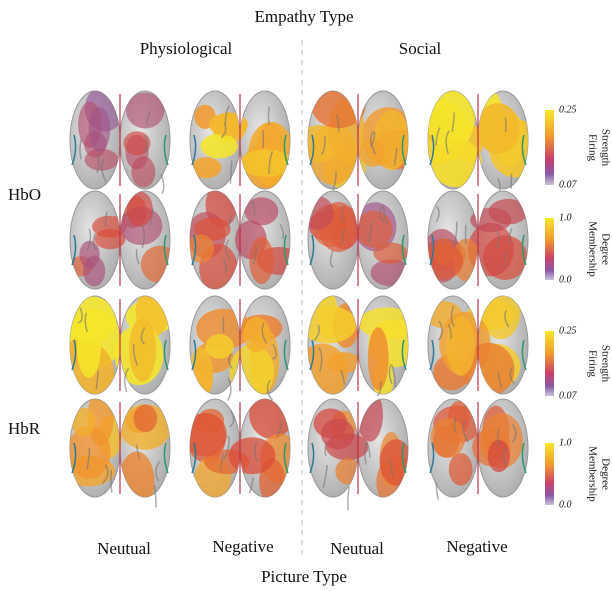 Image resolution: width=612 pixels, height=591 pixels. What do you see at coordinates (592, 249) in the screenshot?
I see `colorbar-label: Membership` at bounding box center [592, 249].